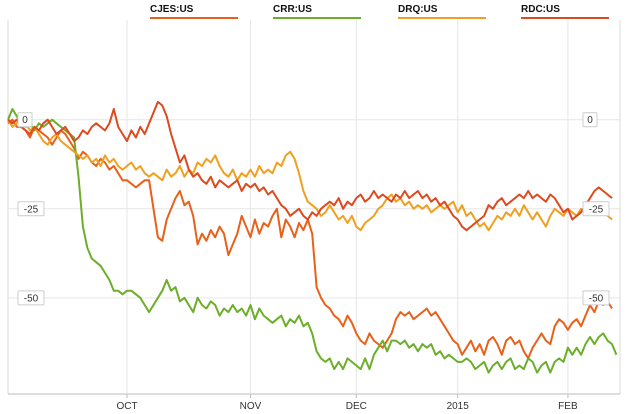 The image size is (637, 414). What do you see at coordinates (292, 9) in the screenshot?
I see `legend-label-1: CRR:US` at bounding box center [292, 9].